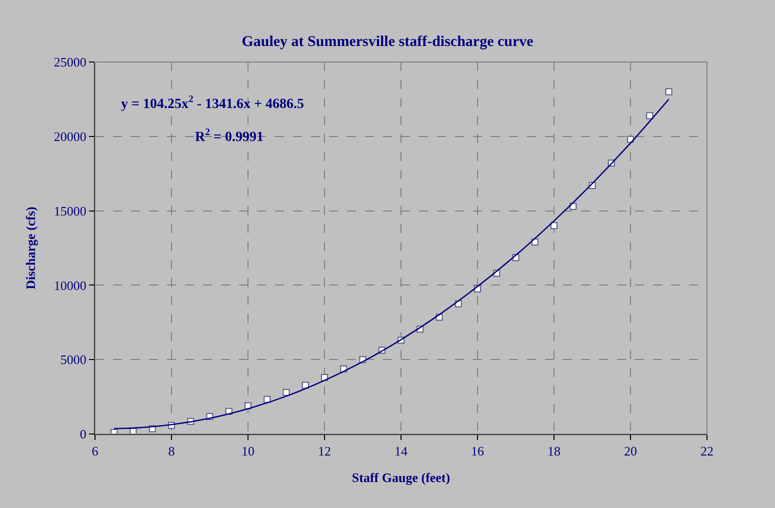 The image size is (775, 508). Describe the element at coordinates (73, 360) in the screenshot. I see `y-tick-label: 5000` at that location.